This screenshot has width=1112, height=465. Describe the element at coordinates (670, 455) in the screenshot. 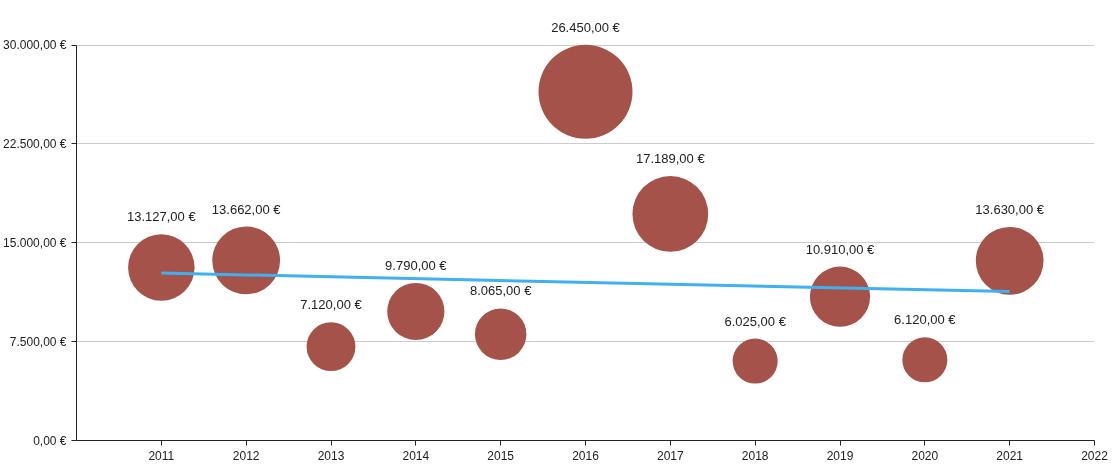

I see `x-tick-label: 2017` at that location.